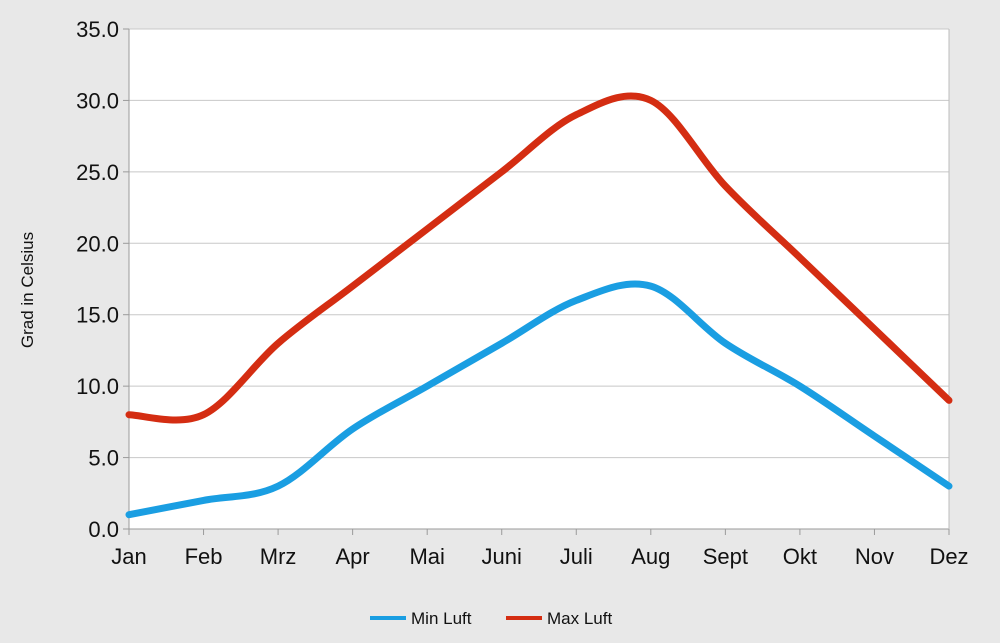 The height and width of the screenshot is (643, 1000). I want to click on y-tick-label: 25.0, so click(97, 172).